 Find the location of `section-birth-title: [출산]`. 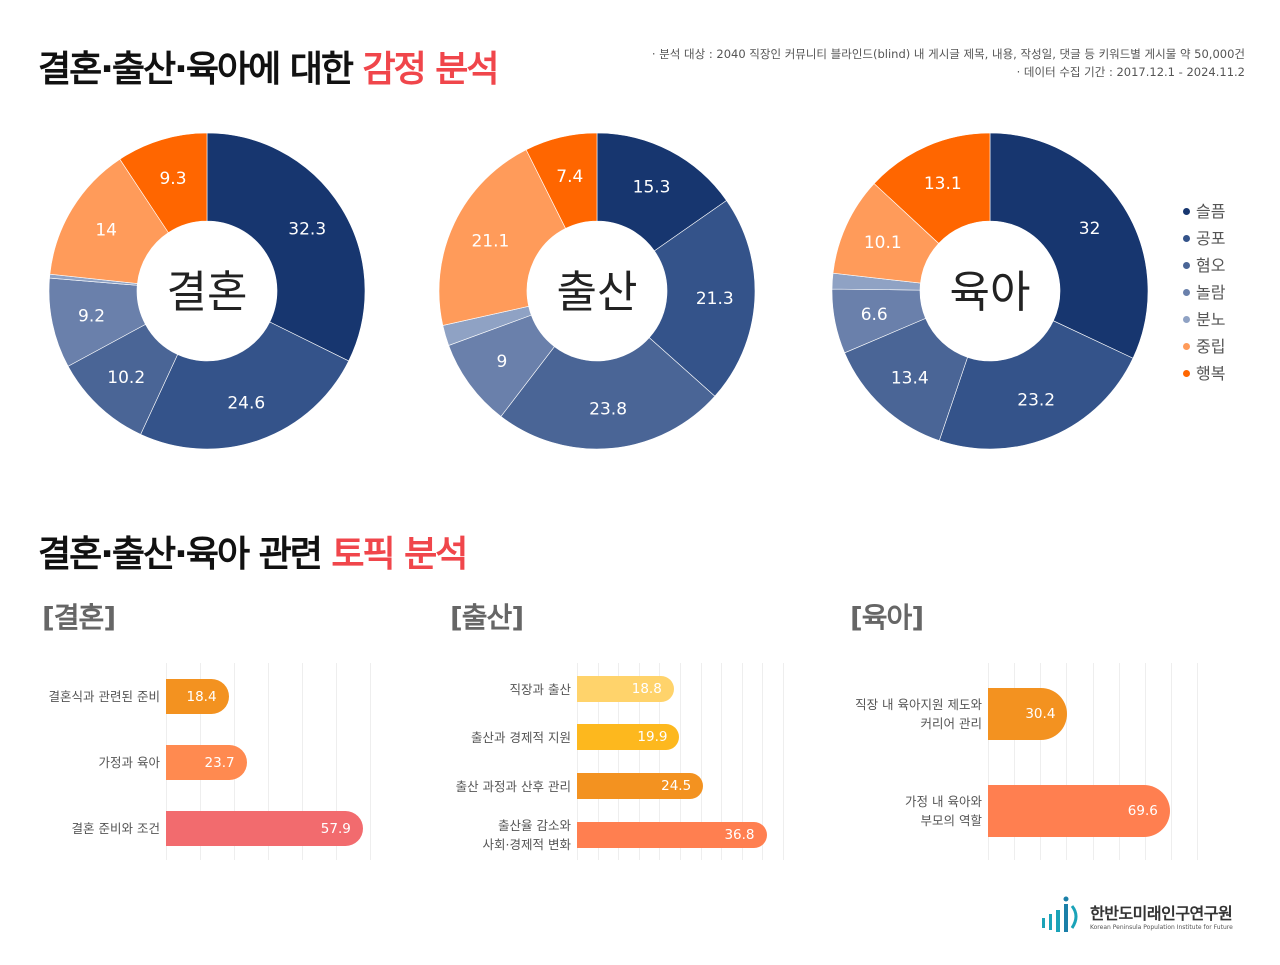

section-birth-title: [출산] is located at coordinates (487, 617).